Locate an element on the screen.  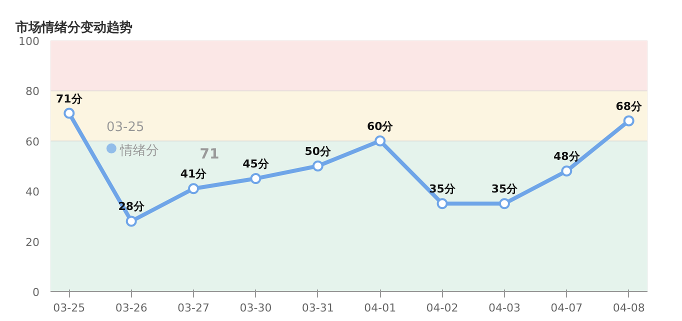
annotation: 71 is located at coordinates (210, 154).